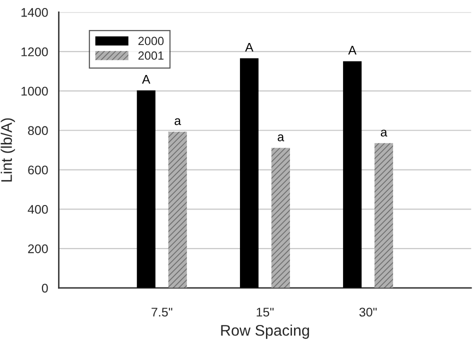 The height and width of the screenshot is (349, 474). Describe the element at coordinates (151, 41) in the screenshot. I see `legend-label: 2000` at that location.